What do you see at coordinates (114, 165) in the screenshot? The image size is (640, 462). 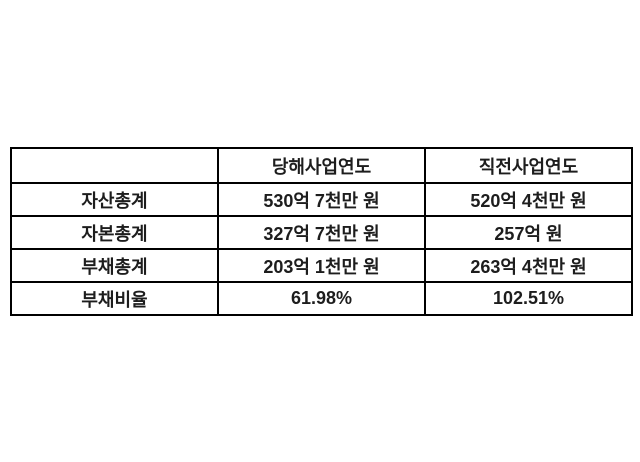 I see `header-cell-empty` at bounding box center [114, 165].